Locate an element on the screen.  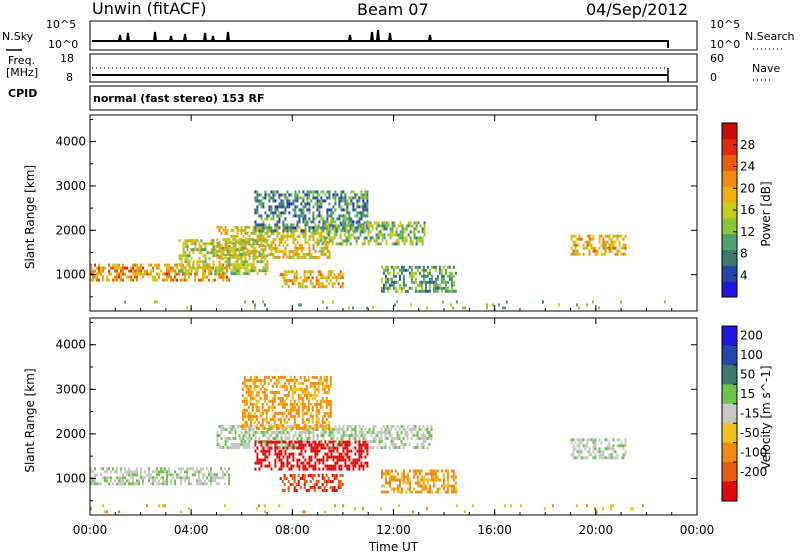
cpid-panel-frame is located at coordinates (393, 98).